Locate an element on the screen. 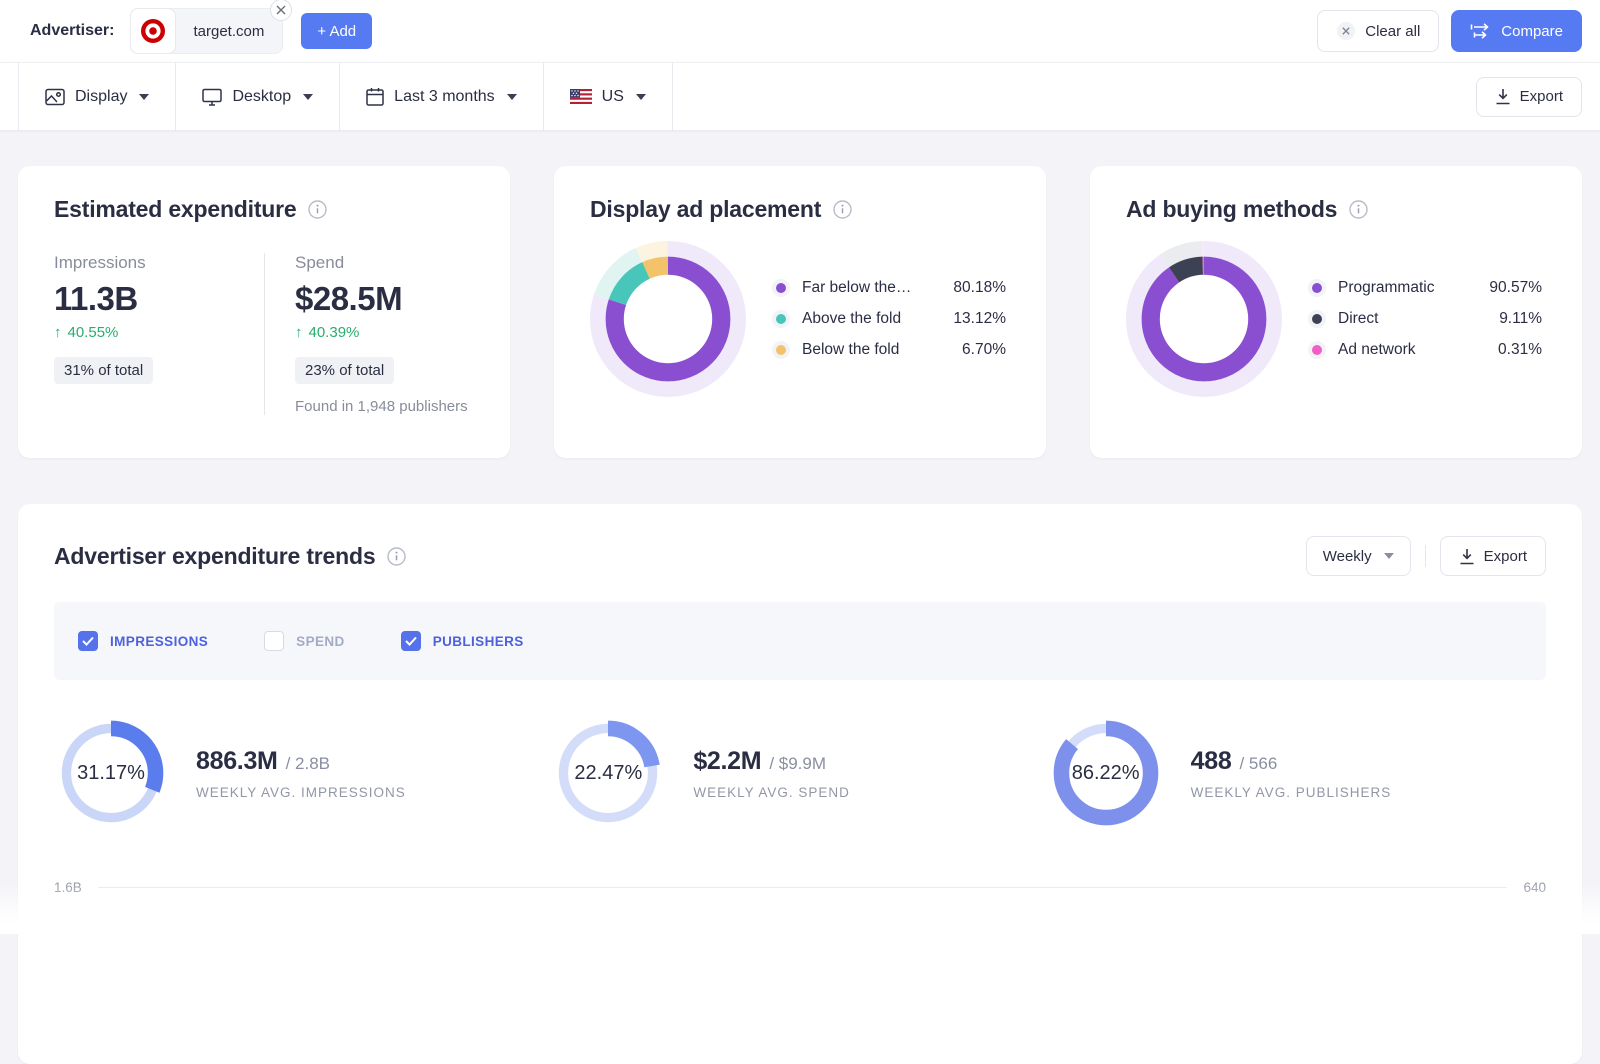 The height and width of the screenshot is (1064, 1600). compare-arrows-icon is located at coordinates (1481, 31).